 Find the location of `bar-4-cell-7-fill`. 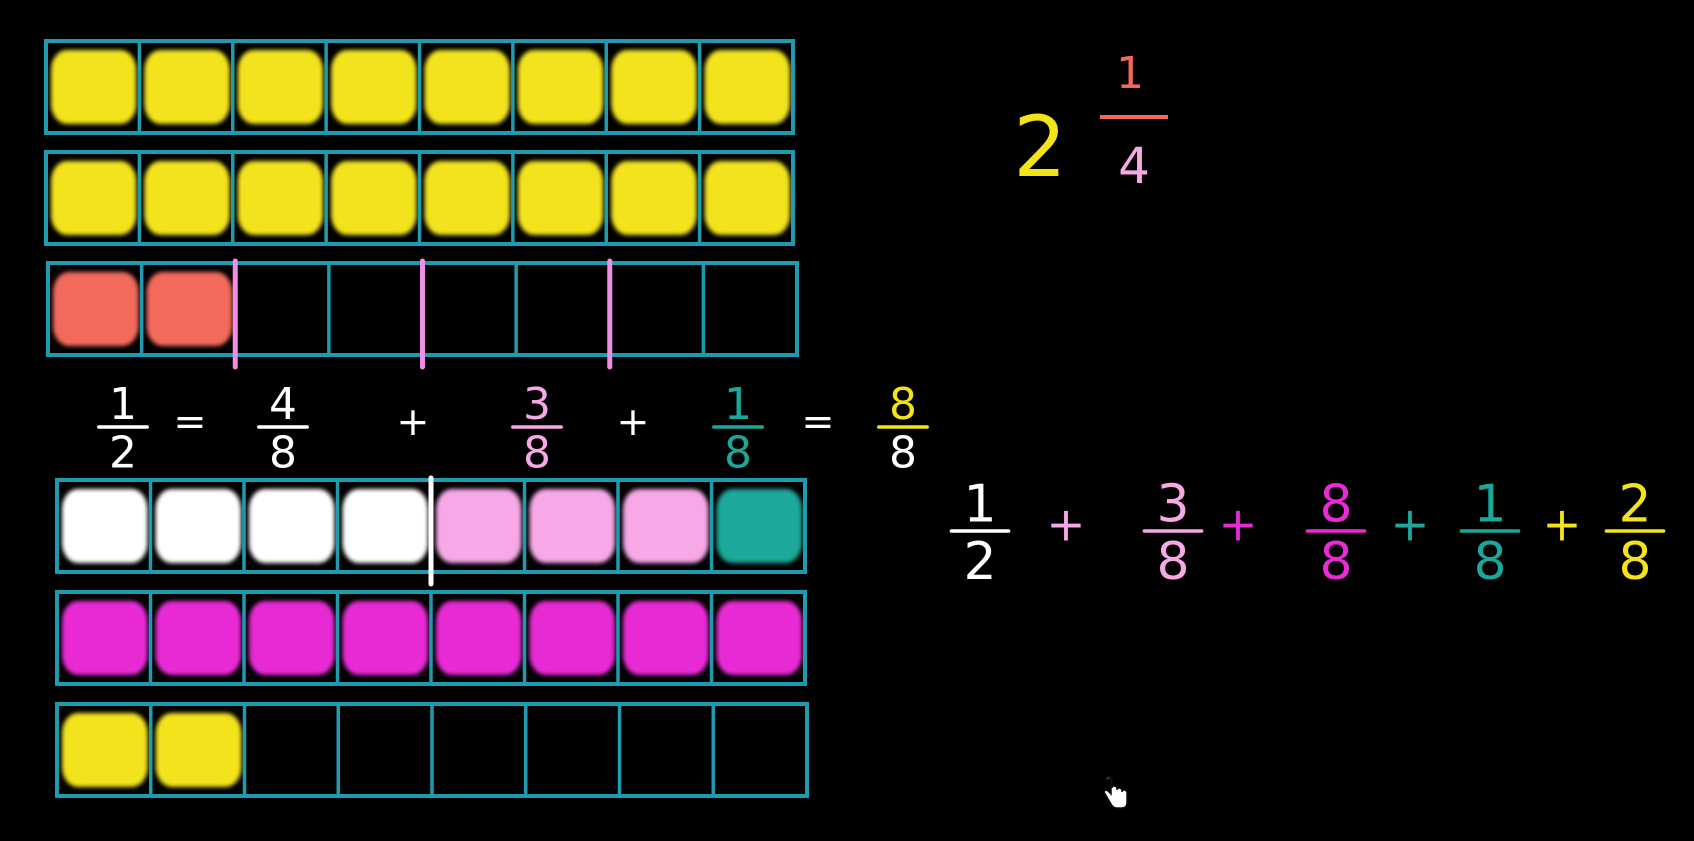

bar-4-cell-7-fill is located at coordinates (666, 526).